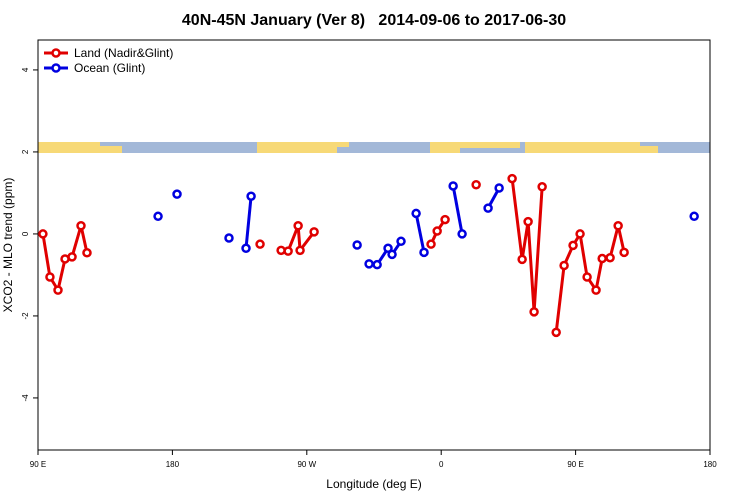 The image size is (750, 500). What do you see at coordinates (25, 151) in the screenshot?
I see `y-tick-label: 2` at bounding box center [25, 151].